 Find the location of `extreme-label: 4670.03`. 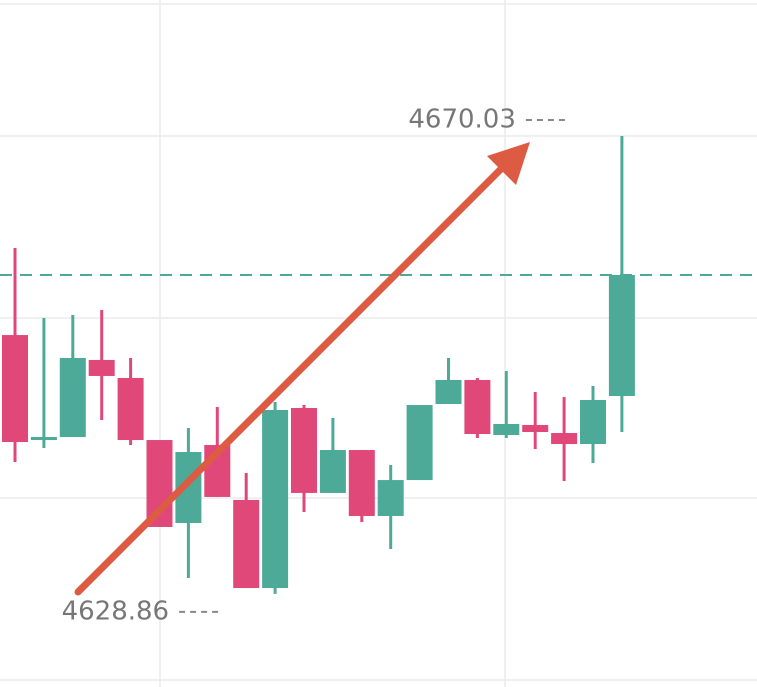

extreme-label: 4670.03 is located at coordinates (462, 119).